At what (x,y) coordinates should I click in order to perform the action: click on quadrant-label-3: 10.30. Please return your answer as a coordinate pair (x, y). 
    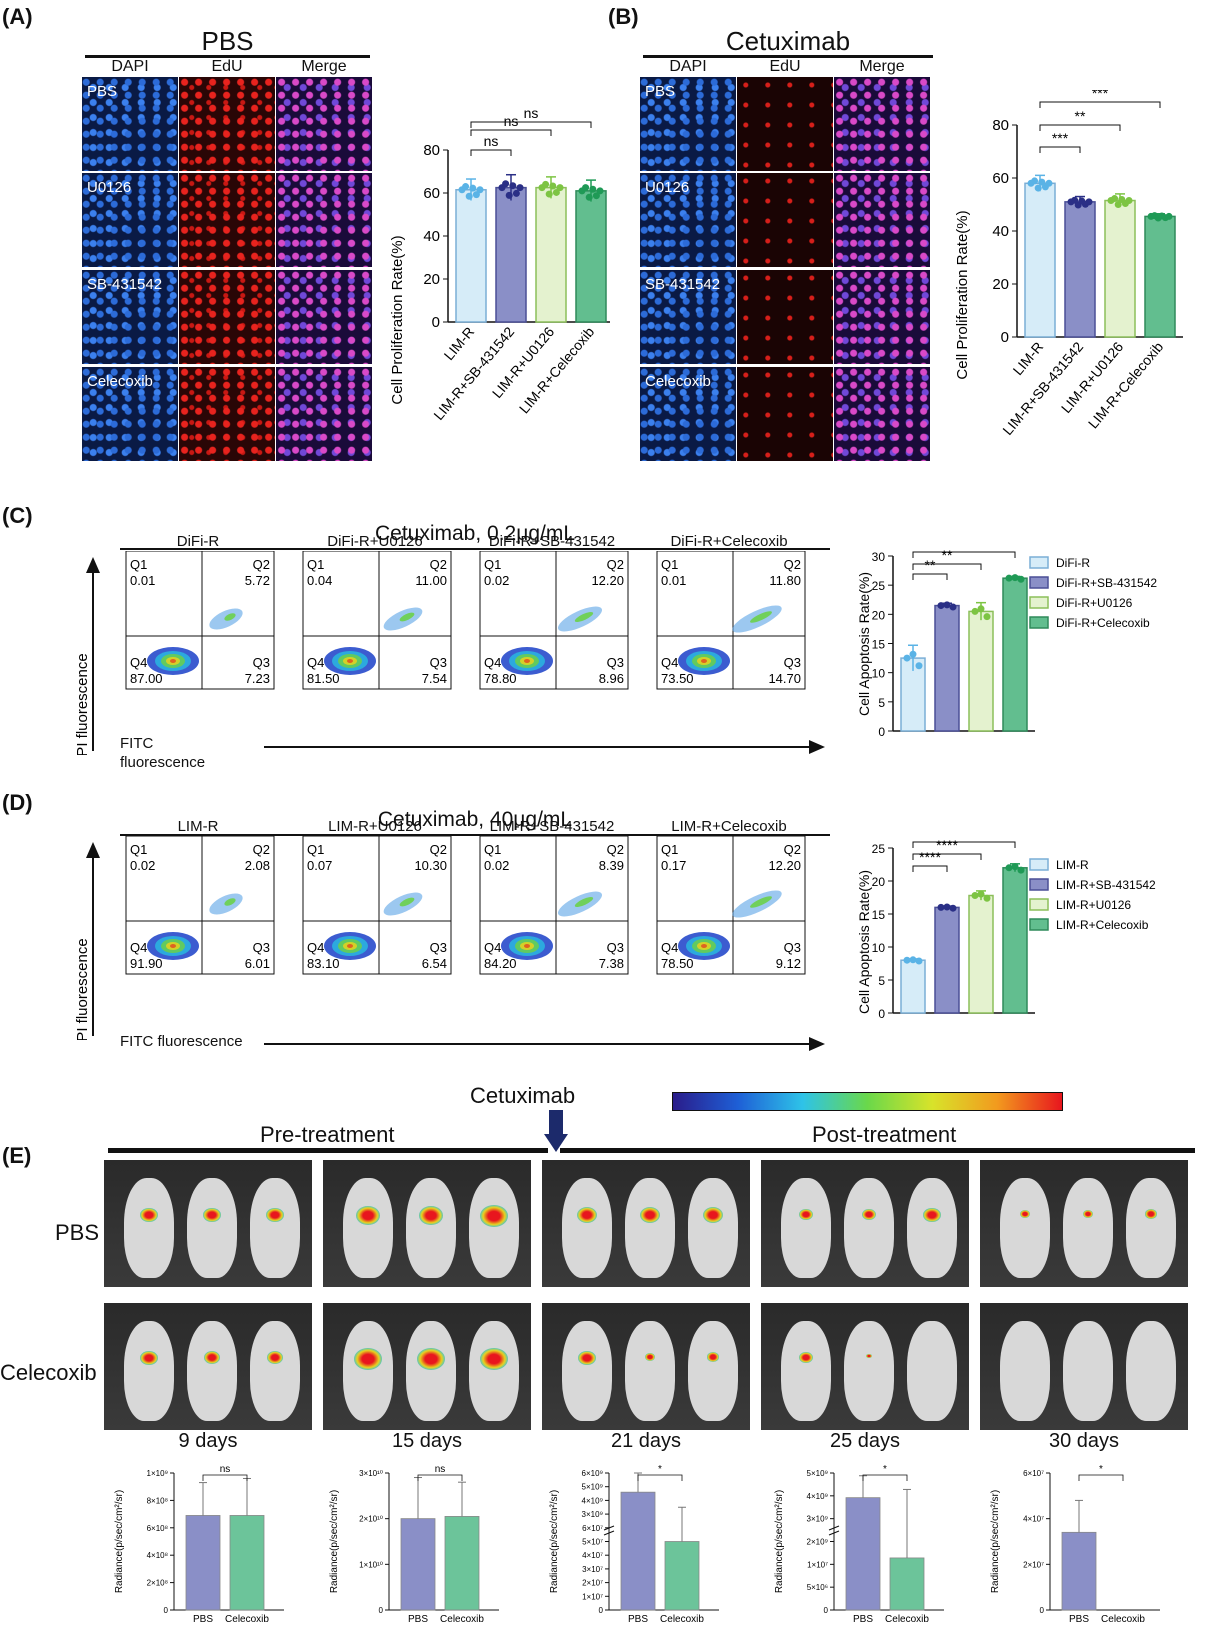
    Looking at the image, I should click on (430, 865).